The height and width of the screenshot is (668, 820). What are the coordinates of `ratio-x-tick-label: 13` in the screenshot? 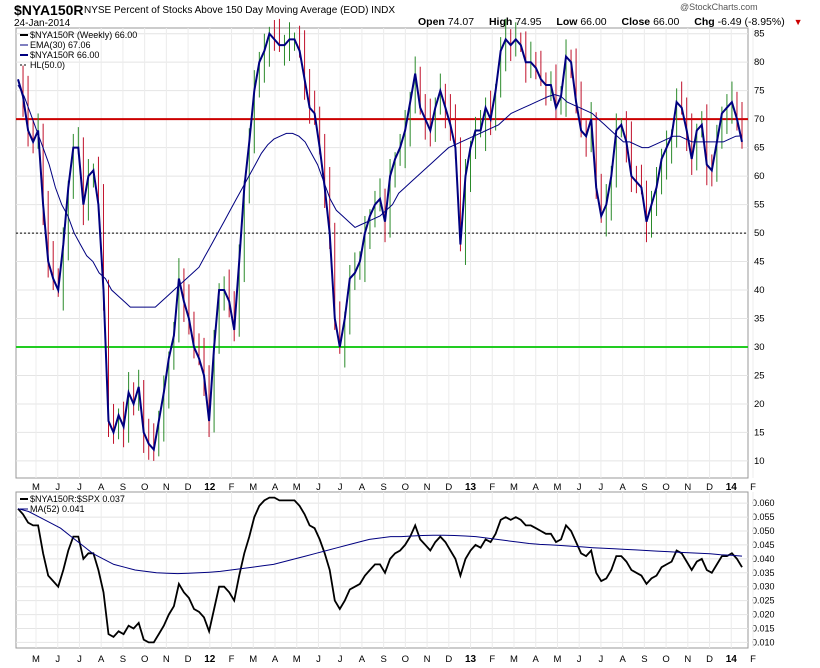 It's located at (471, 659).